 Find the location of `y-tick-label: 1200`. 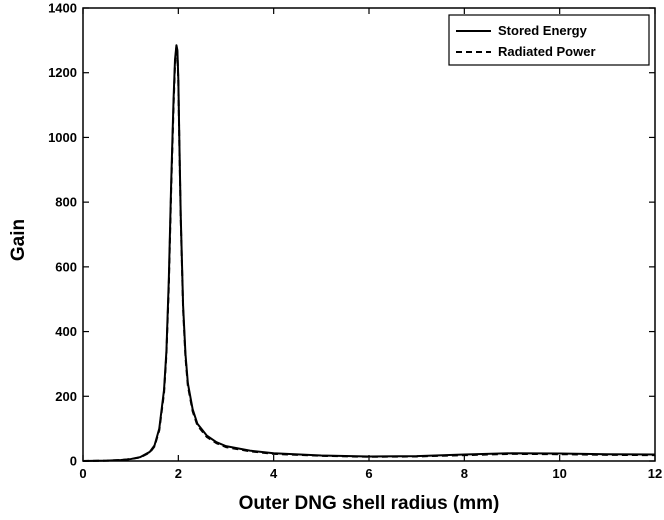

y-tick-label: 1200 is located at coordinates (62, 72).